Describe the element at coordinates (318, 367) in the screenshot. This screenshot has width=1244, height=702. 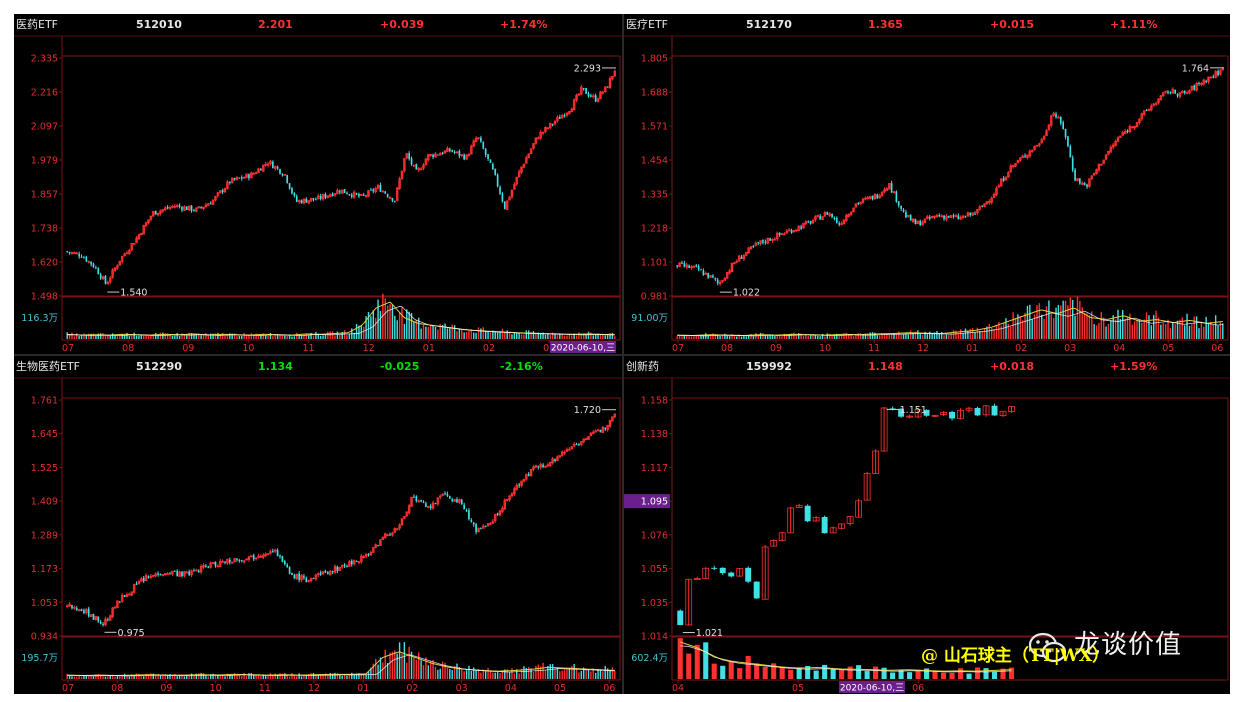
I see `quote-header: 生物医药ETF 512290 1.134 -0.025 -2.16%` at that location.